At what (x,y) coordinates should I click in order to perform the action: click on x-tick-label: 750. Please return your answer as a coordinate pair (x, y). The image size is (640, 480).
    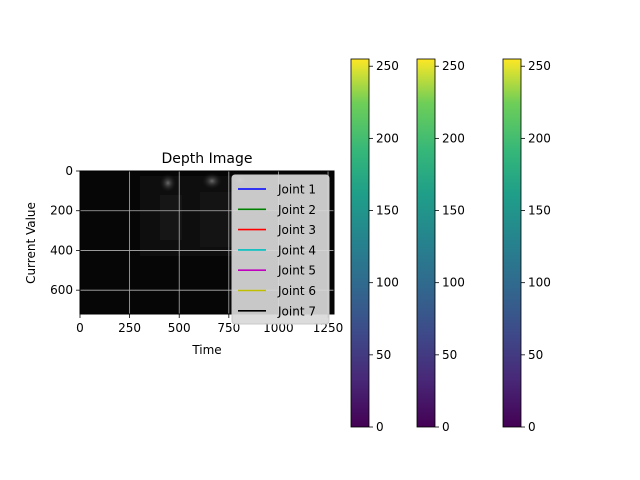
    Looking at the image, I should click on (228, 328).